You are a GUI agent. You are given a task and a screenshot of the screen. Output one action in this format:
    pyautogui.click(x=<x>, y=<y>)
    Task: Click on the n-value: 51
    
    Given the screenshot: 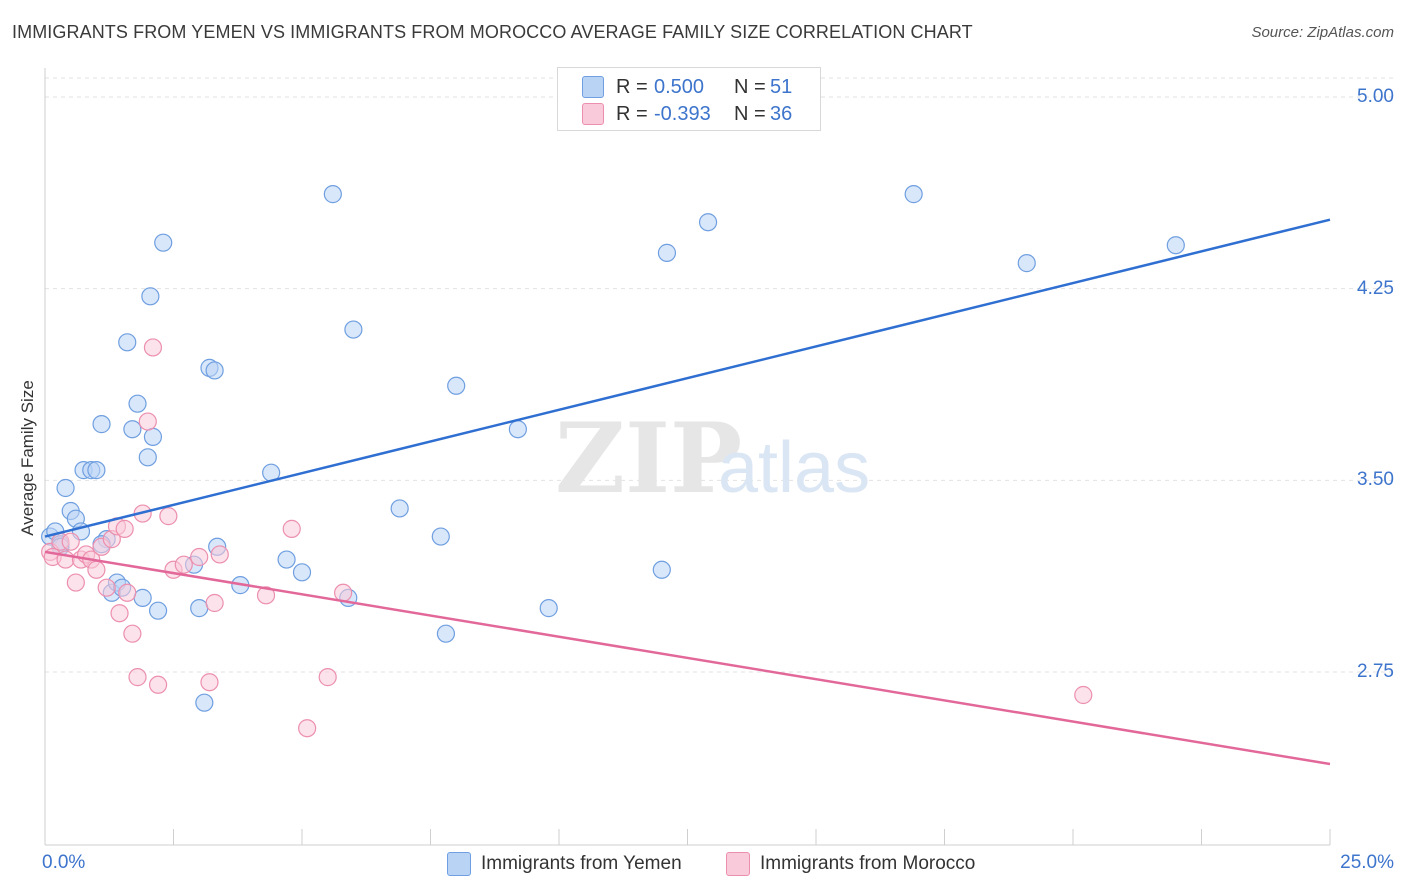 What is the action you would take?
    pyautogui.click(x=781, y=86)
    